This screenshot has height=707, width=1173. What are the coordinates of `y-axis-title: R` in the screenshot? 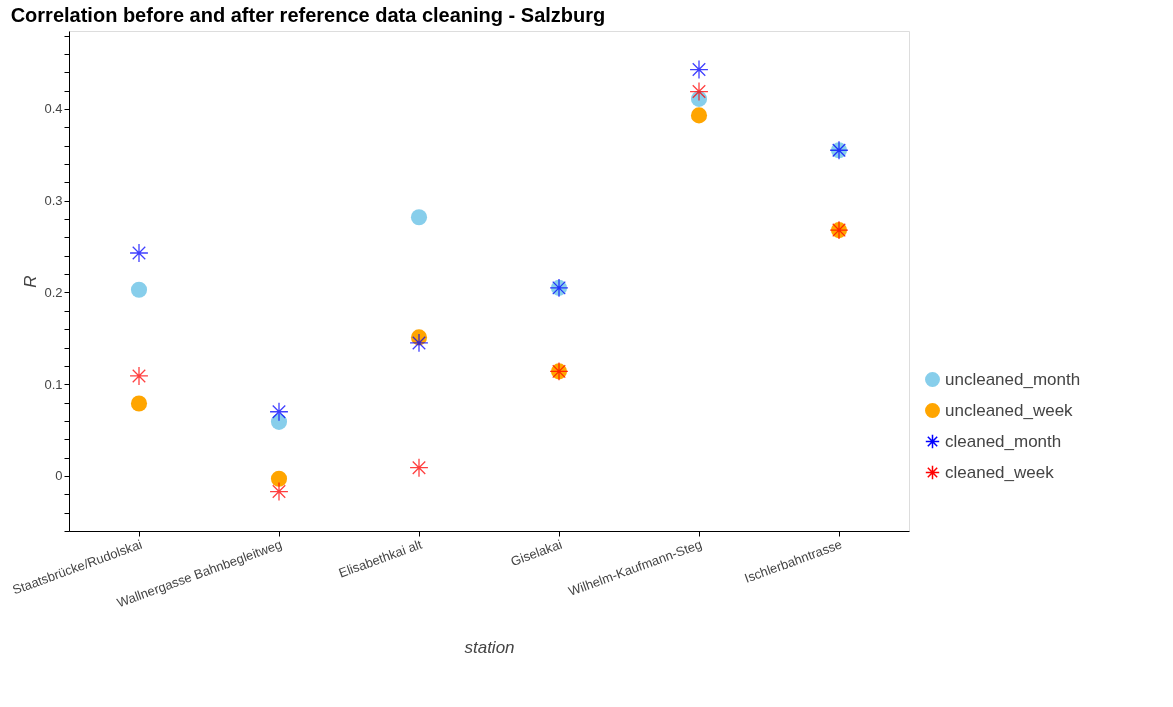 It's located at (31, 281).